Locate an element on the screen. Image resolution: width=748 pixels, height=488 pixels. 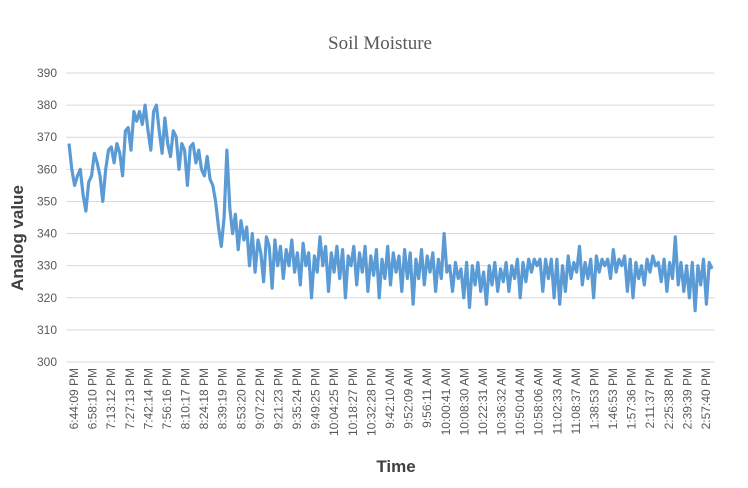
x-tick-label: 10:50:04 AM is located at coordinates (520, 401).